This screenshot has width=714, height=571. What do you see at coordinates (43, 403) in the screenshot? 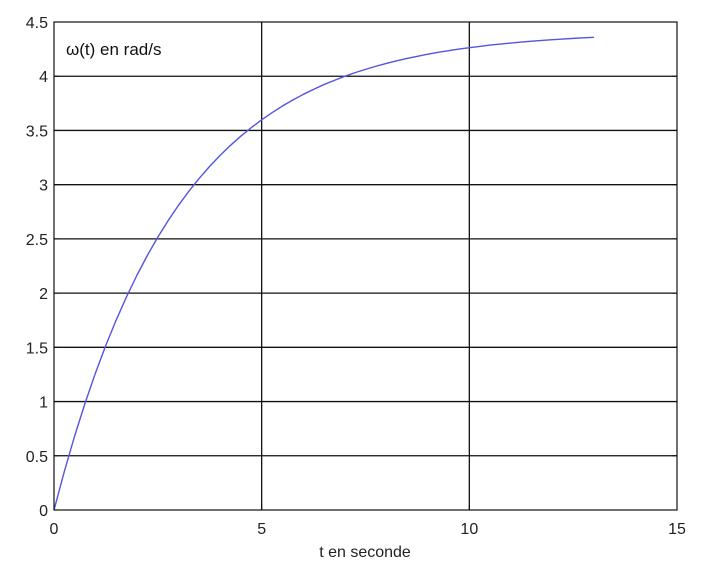
I see `y-tick-label: 1` at bounding box center [43, 403].